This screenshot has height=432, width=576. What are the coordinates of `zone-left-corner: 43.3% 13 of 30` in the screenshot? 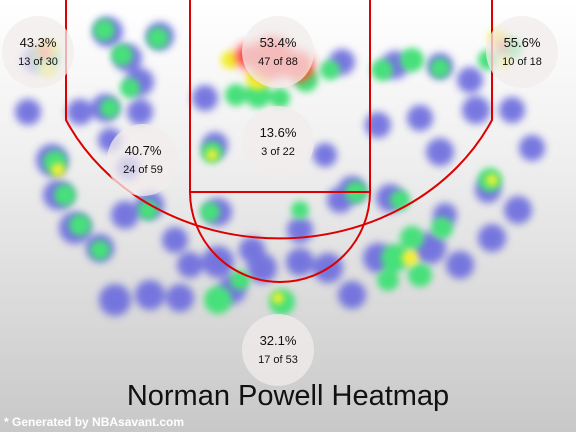 It's located at (38, 52).